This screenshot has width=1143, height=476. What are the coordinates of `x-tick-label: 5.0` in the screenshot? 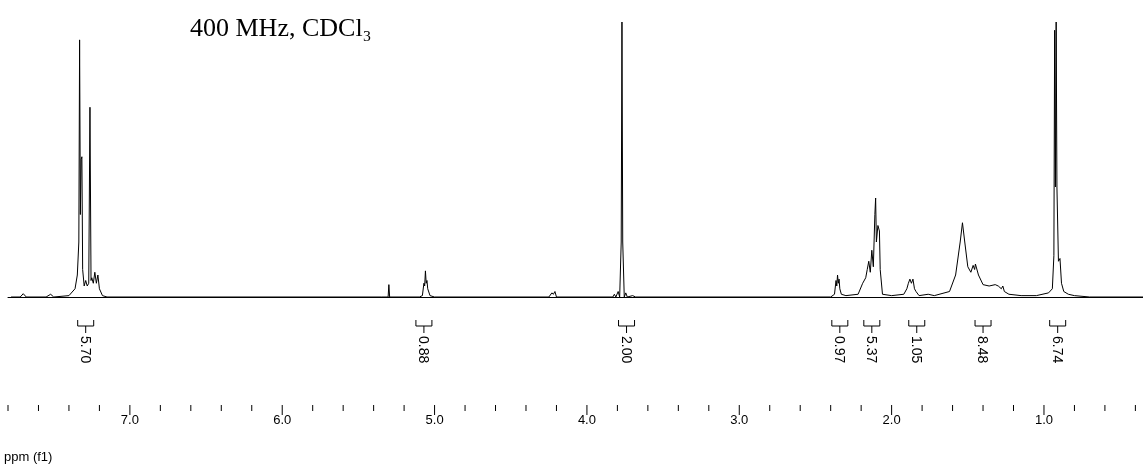 It's located at (434, 419).